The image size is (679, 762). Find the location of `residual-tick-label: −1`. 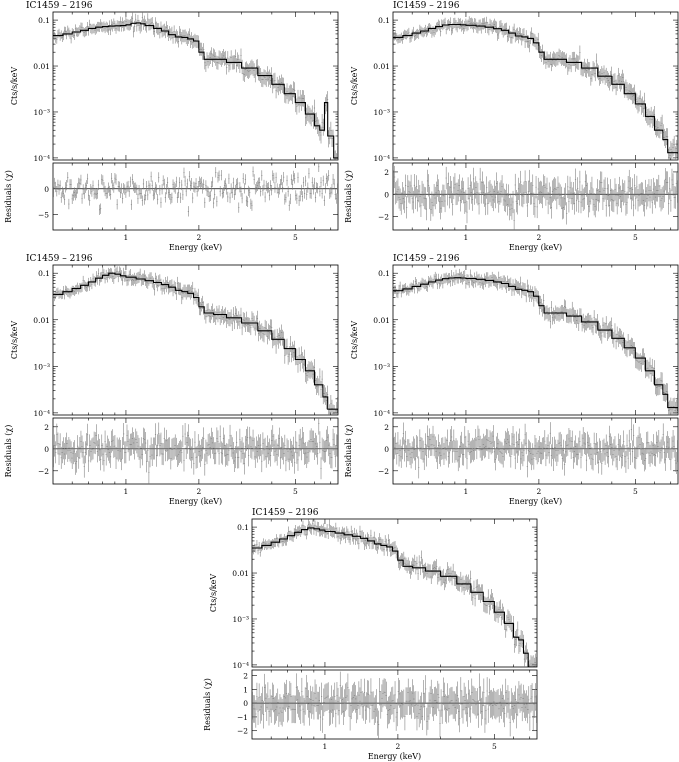

residual-tick-label: −1 is located at coordinates (242, 717).